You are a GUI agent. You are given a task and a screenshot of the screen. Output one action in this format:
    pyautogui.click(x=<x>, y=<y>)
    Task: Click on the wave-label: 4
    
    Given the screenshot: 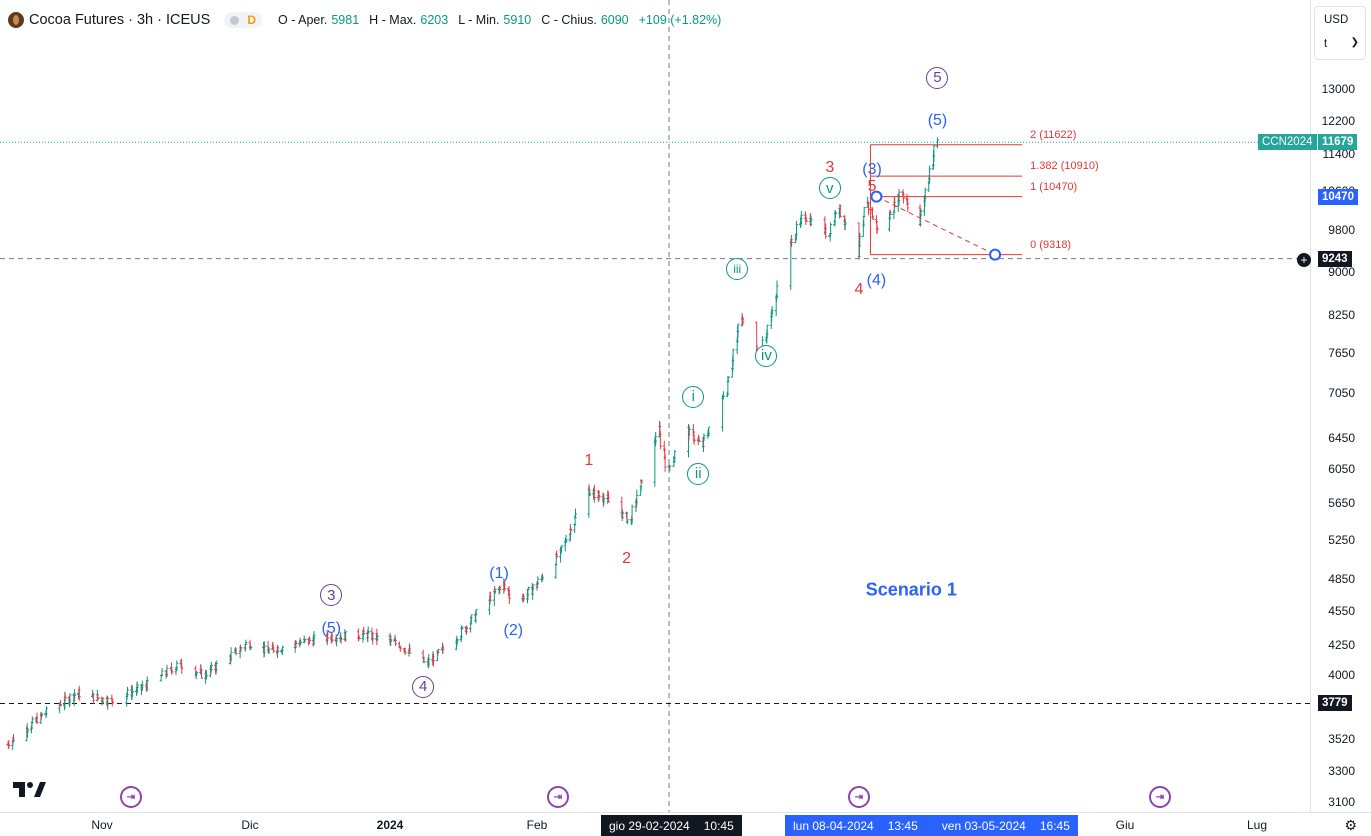 What is the action you would take?
    pyautogui.click(x=859, y=289)
    